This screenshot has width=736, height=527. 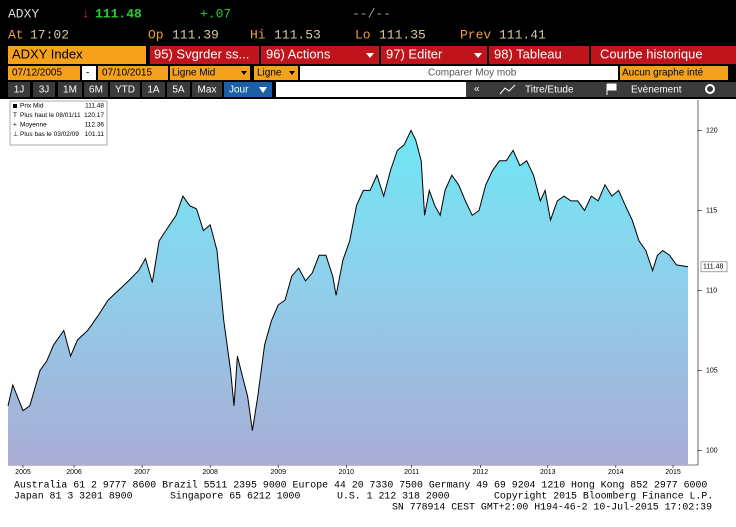 What do you see at coordinates (712, 130) in the screenshot?
I see `y-tick-label: 120` at bounding box center [712, 130].